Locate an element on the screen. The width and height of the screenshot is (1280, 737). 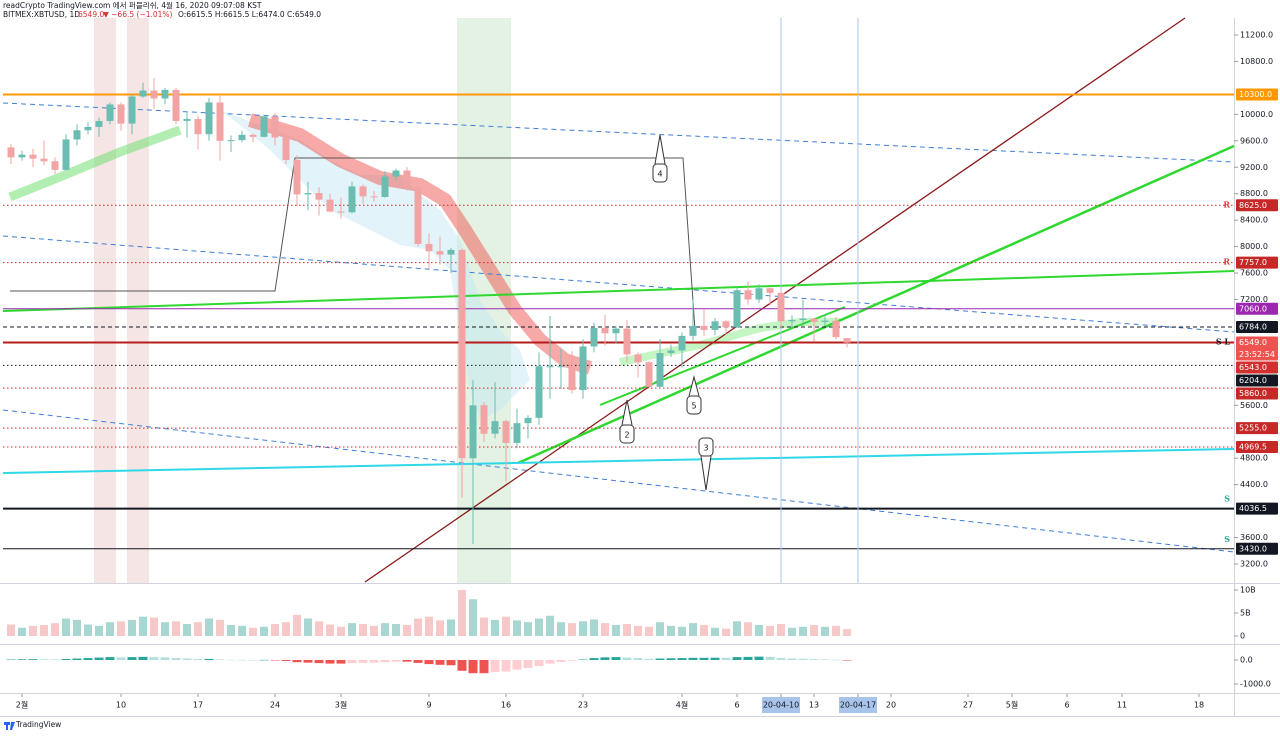
ohlc: O:6615.5 H:6615.5 L:6474.0 C:6549.0 is located at coordinates (249, 14).